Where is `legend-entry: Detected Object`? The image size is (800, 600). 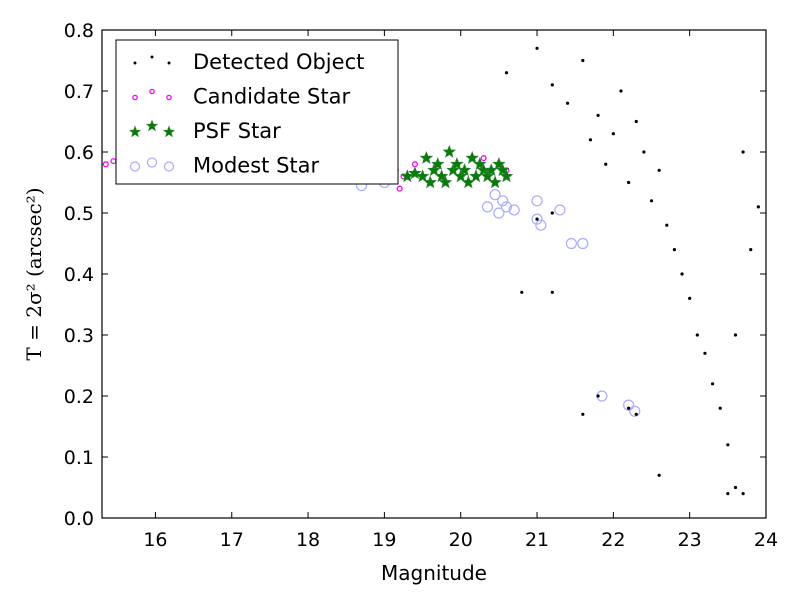 legend-entry: Detected Object is located at coordinates (248, 62).